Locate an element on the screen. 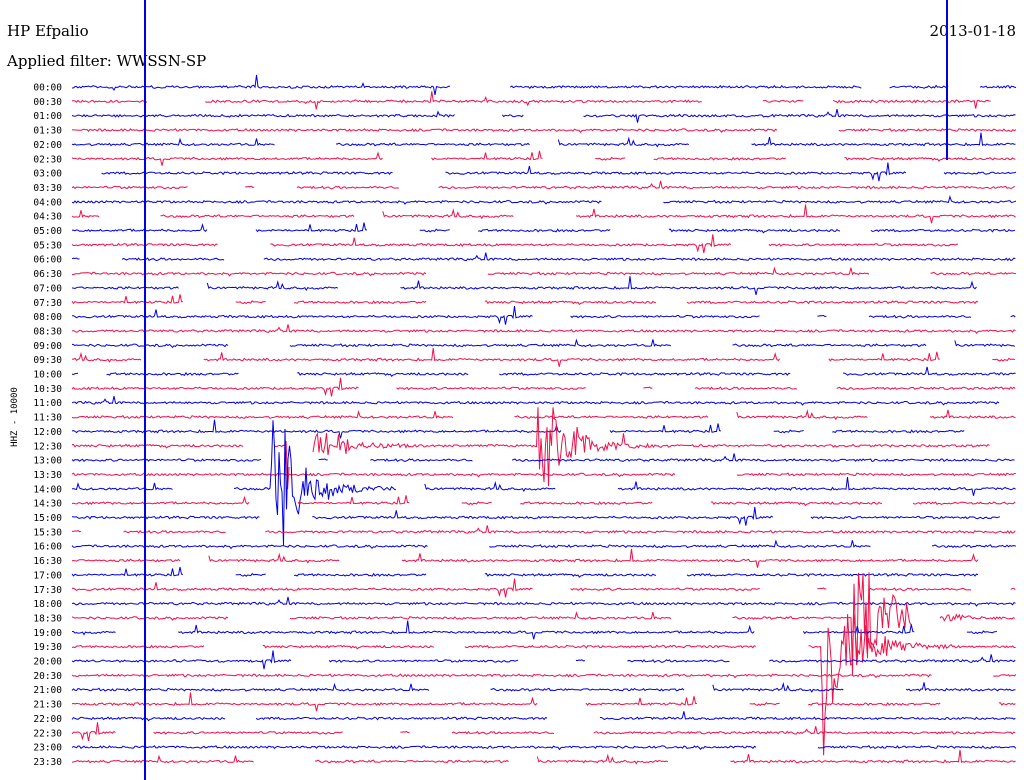 The width and height of the screenshot is (1024, 780). row-label: 08:30 is located at coordinates (47, 331).